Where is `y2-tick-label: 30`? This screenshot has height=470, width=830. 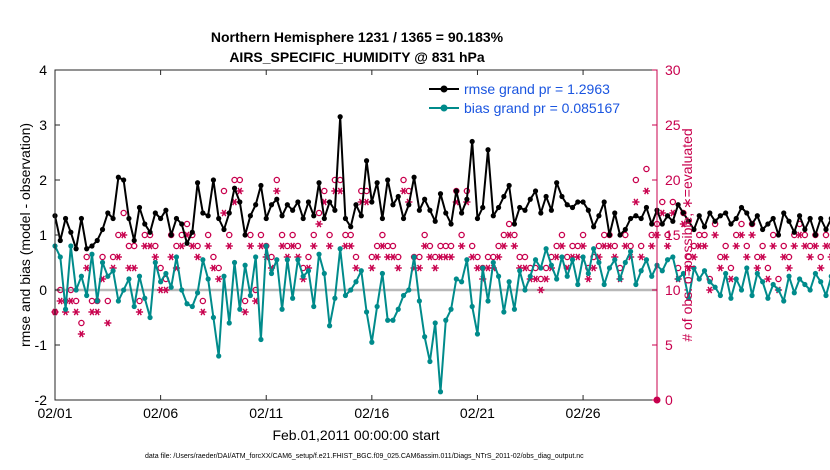
y2-tick-label: 30 is located at coordinates (673, 70).